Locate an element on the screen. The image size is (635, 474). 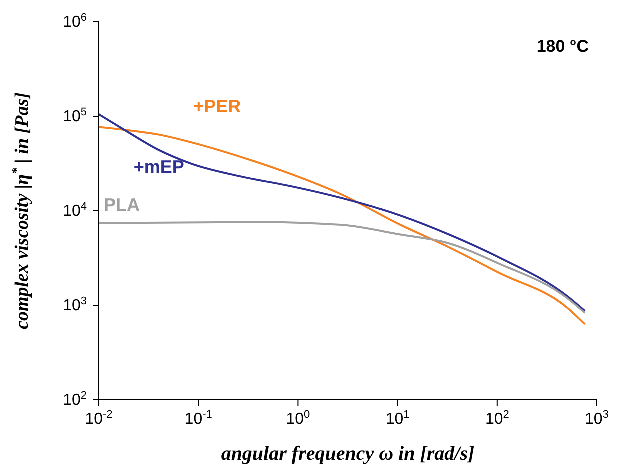
y-tick-label: 10$^{2}$ is located at coordinates (75, 399).